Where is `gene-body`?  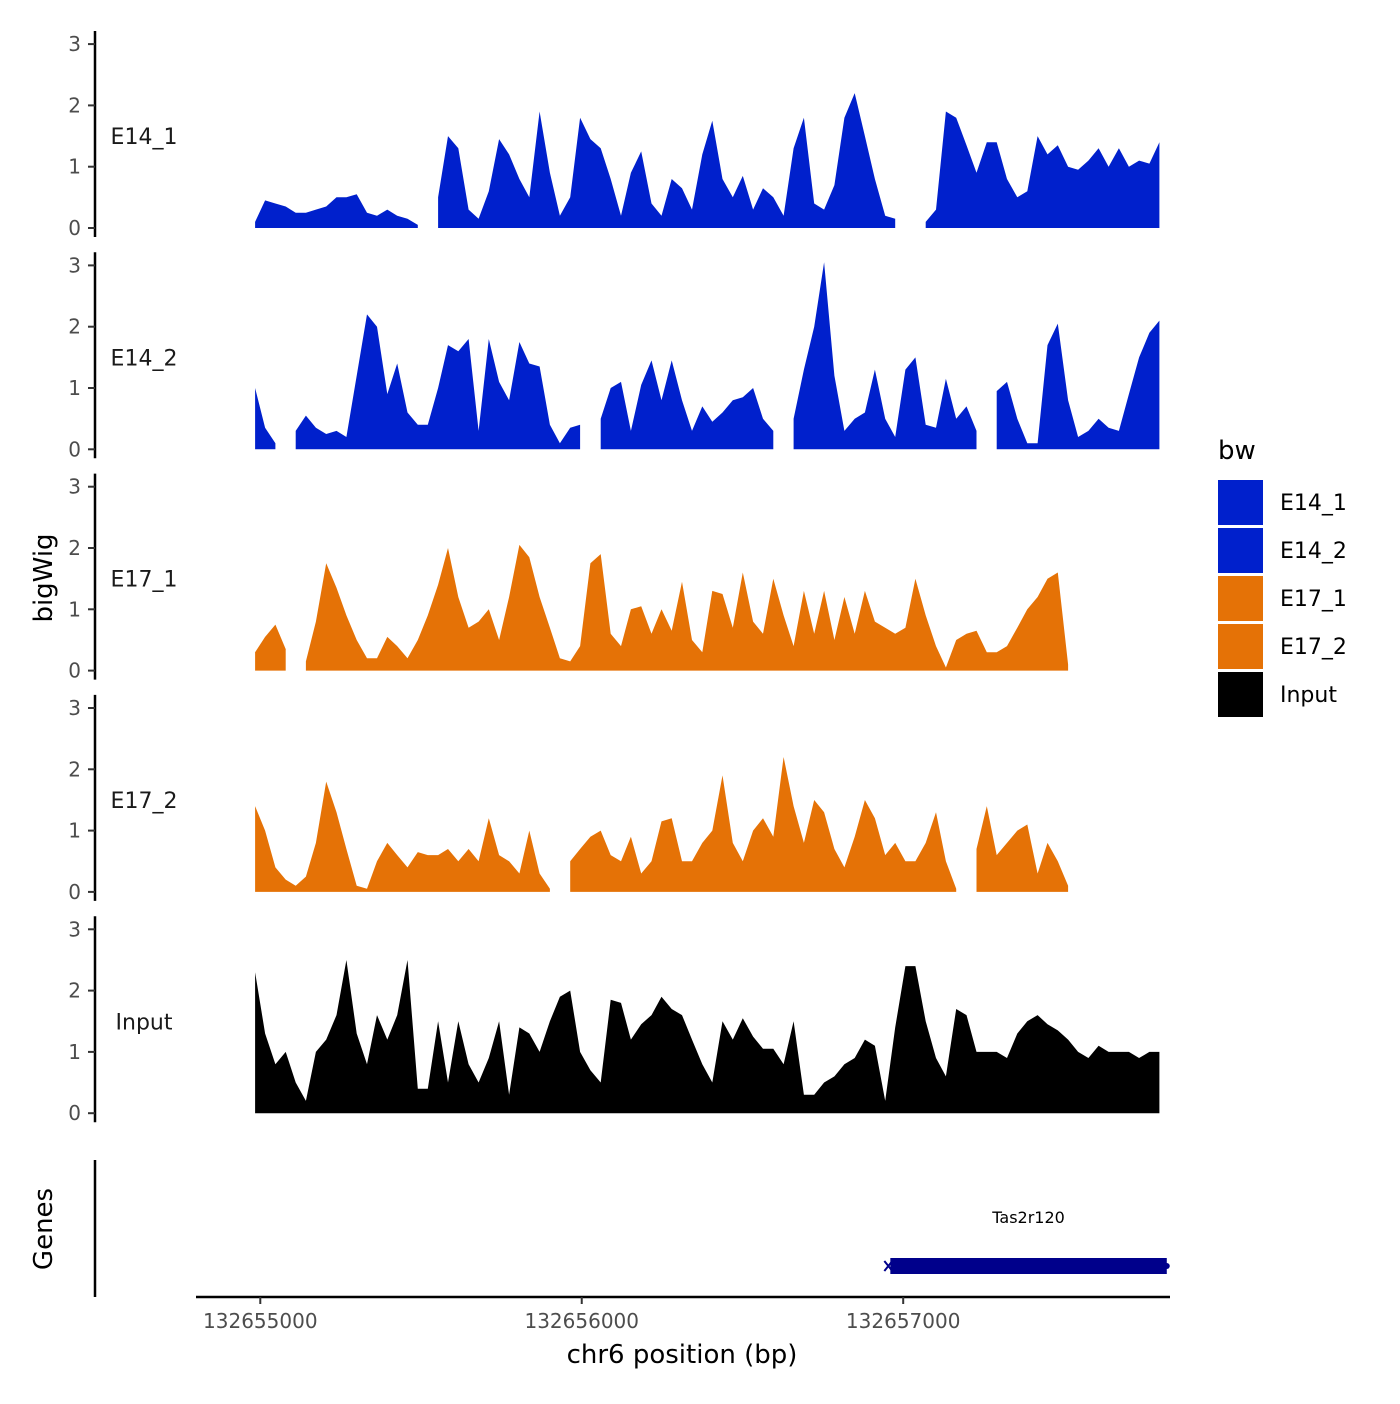
gene-body is located at coordinates (1028, 1266).